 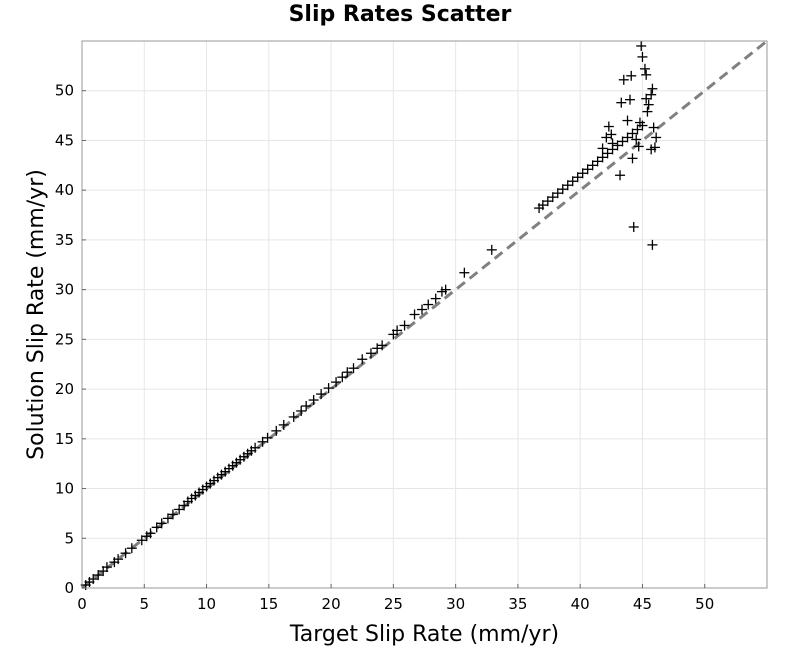 What do you see at coordinates (331, 604) in the screenshot?
I see `x-tick-label: 20` at bounding box center [331, 604].